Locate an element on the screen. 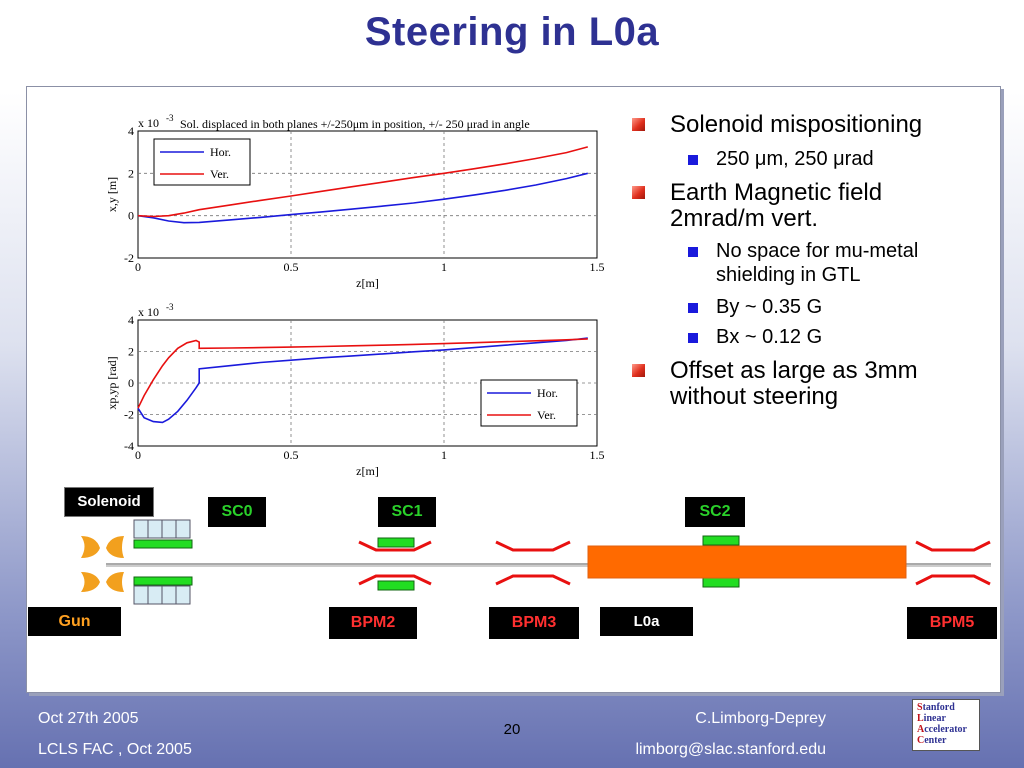 The width and height of the screenshot is (1024, 768). page-number: 20 is located at coordinates (512, 729).